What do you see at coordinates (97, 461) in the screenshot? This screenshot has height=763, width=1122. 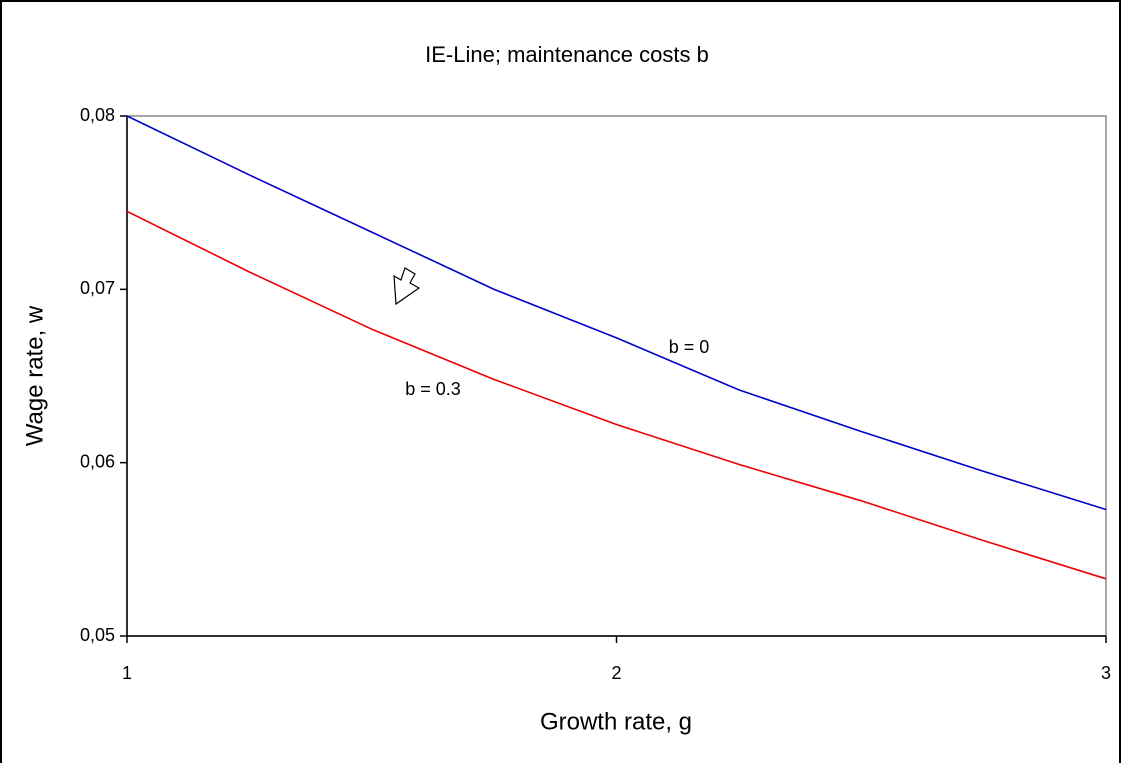 I see `y-tick-label: 0,06` at bounding box center [97, 461].